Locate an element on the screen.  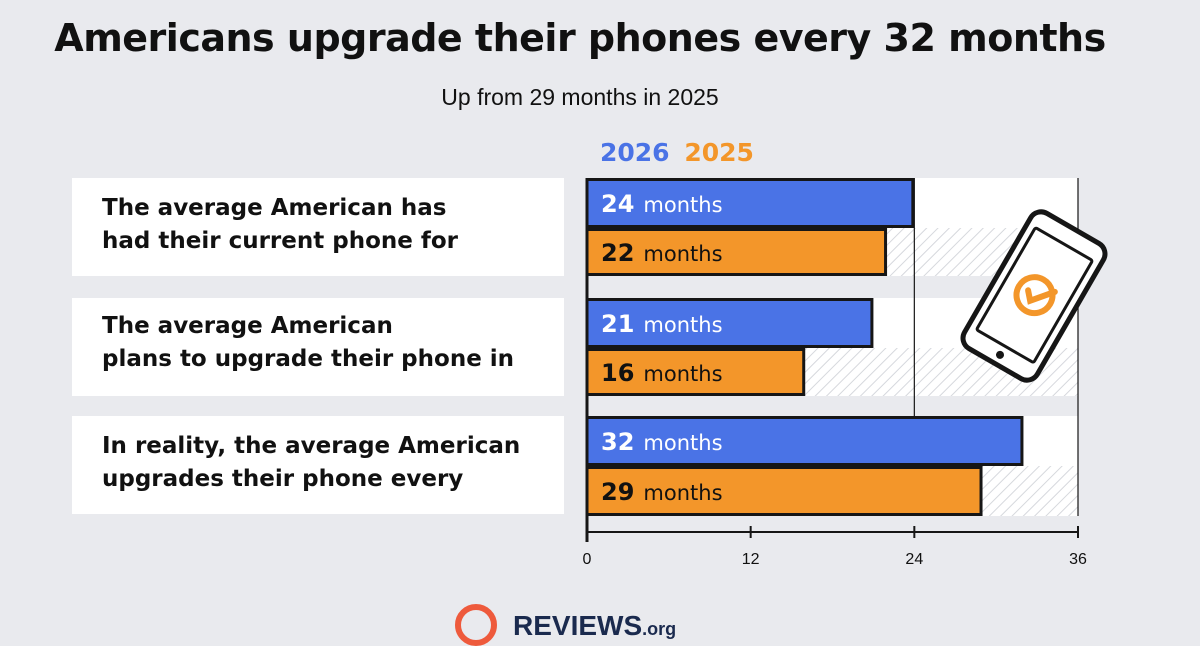
phone-icon is located at coordinates (1034, 296).